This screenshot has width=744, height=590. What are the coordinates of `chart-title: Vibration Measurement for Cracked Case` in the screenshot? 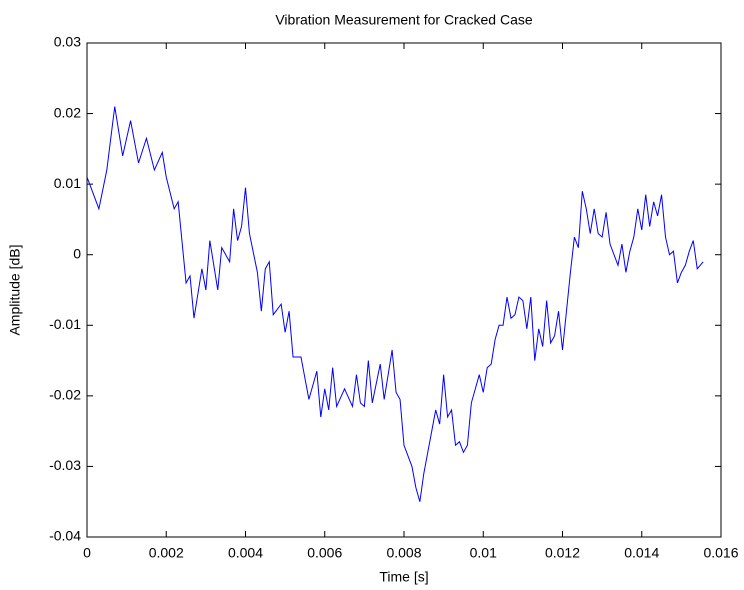 It's located at (404, 20).